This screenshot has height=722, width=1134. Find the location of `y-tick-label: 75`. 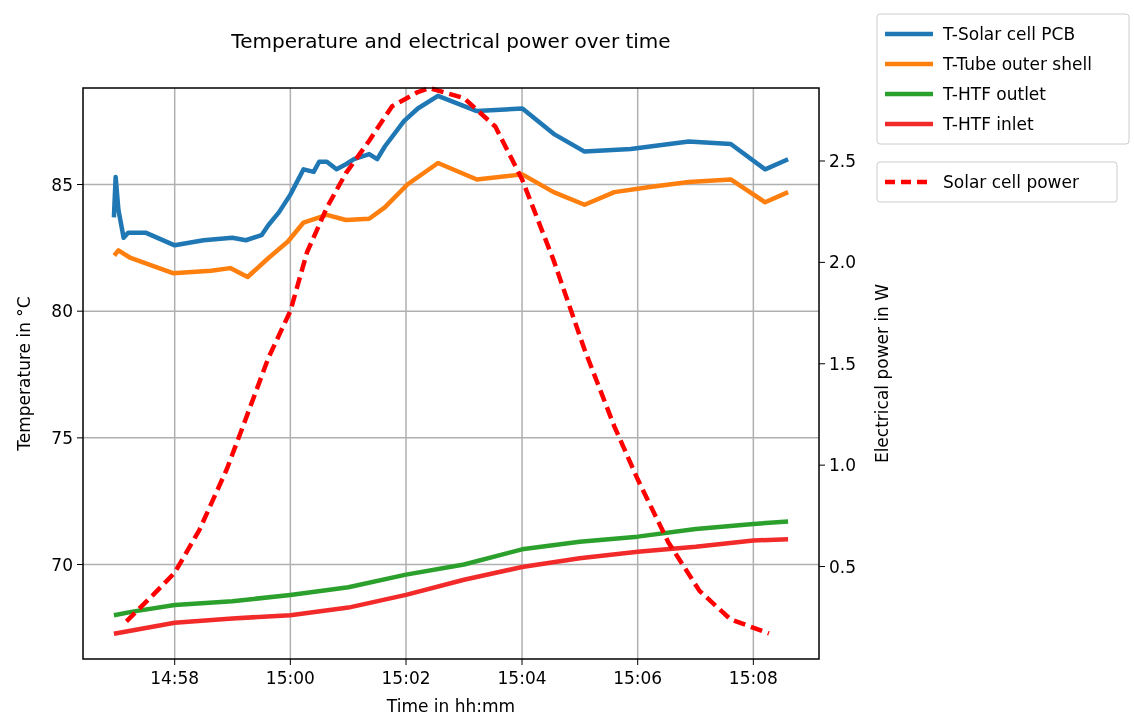

y-tick-label: 75 is located at coordinates (62, 437).